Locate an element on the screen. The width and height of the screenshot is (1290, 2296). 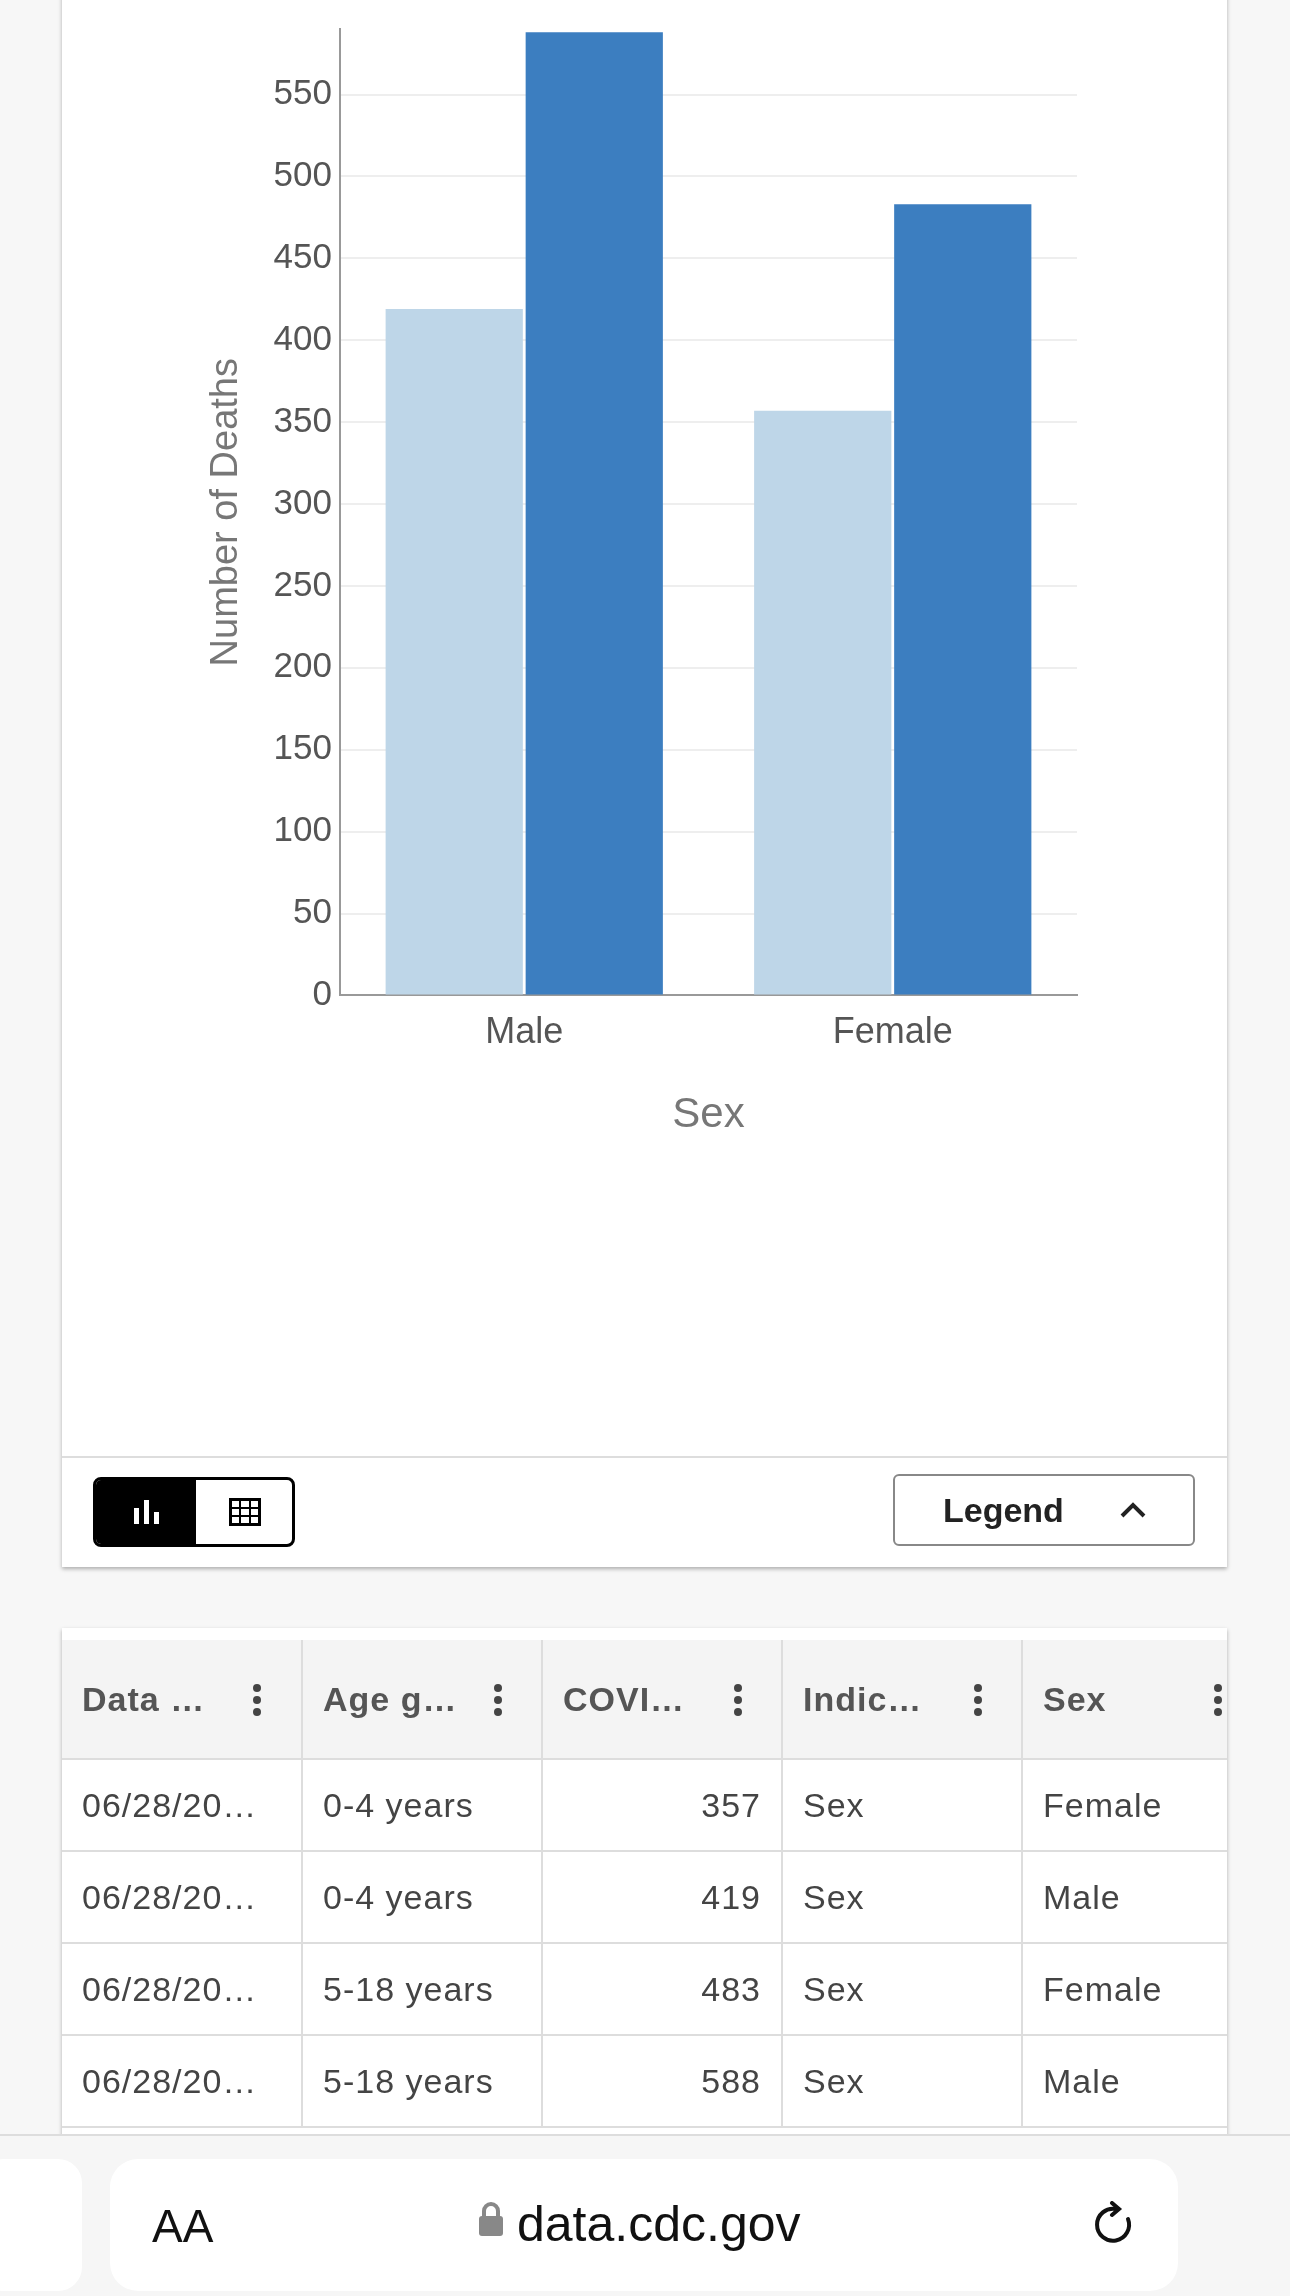
y-tick-label: 450 is located at coordinates (302, 255).